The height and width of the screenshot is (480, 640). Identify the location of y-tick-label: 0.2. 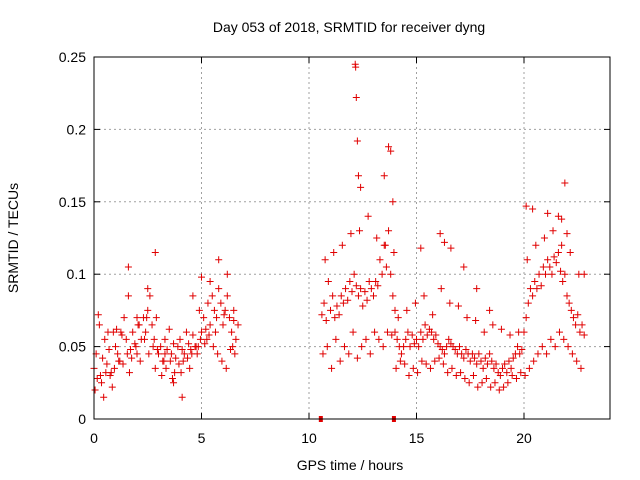
(77, 129).